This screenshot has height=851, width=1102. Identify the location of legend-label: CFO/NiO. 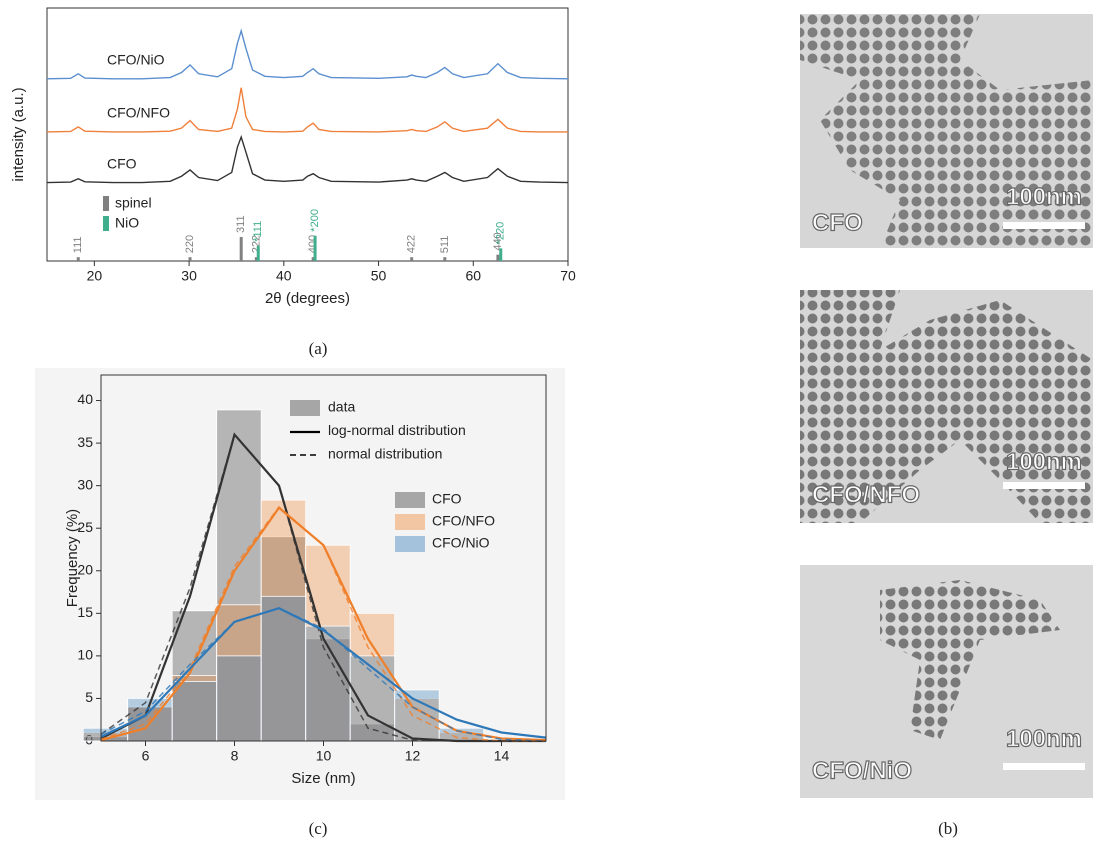
(461, 543).